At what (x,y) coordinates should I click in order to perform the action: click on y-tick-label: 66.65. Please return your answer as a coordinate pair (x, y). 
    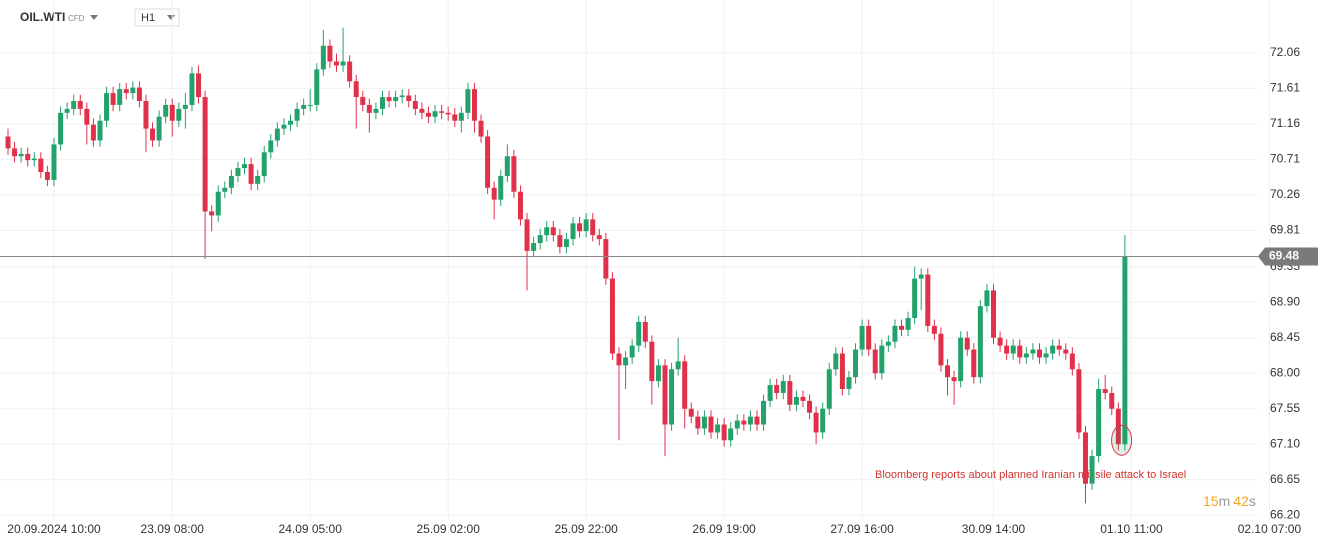
    Looking at the image, I should click on (1285, 479).